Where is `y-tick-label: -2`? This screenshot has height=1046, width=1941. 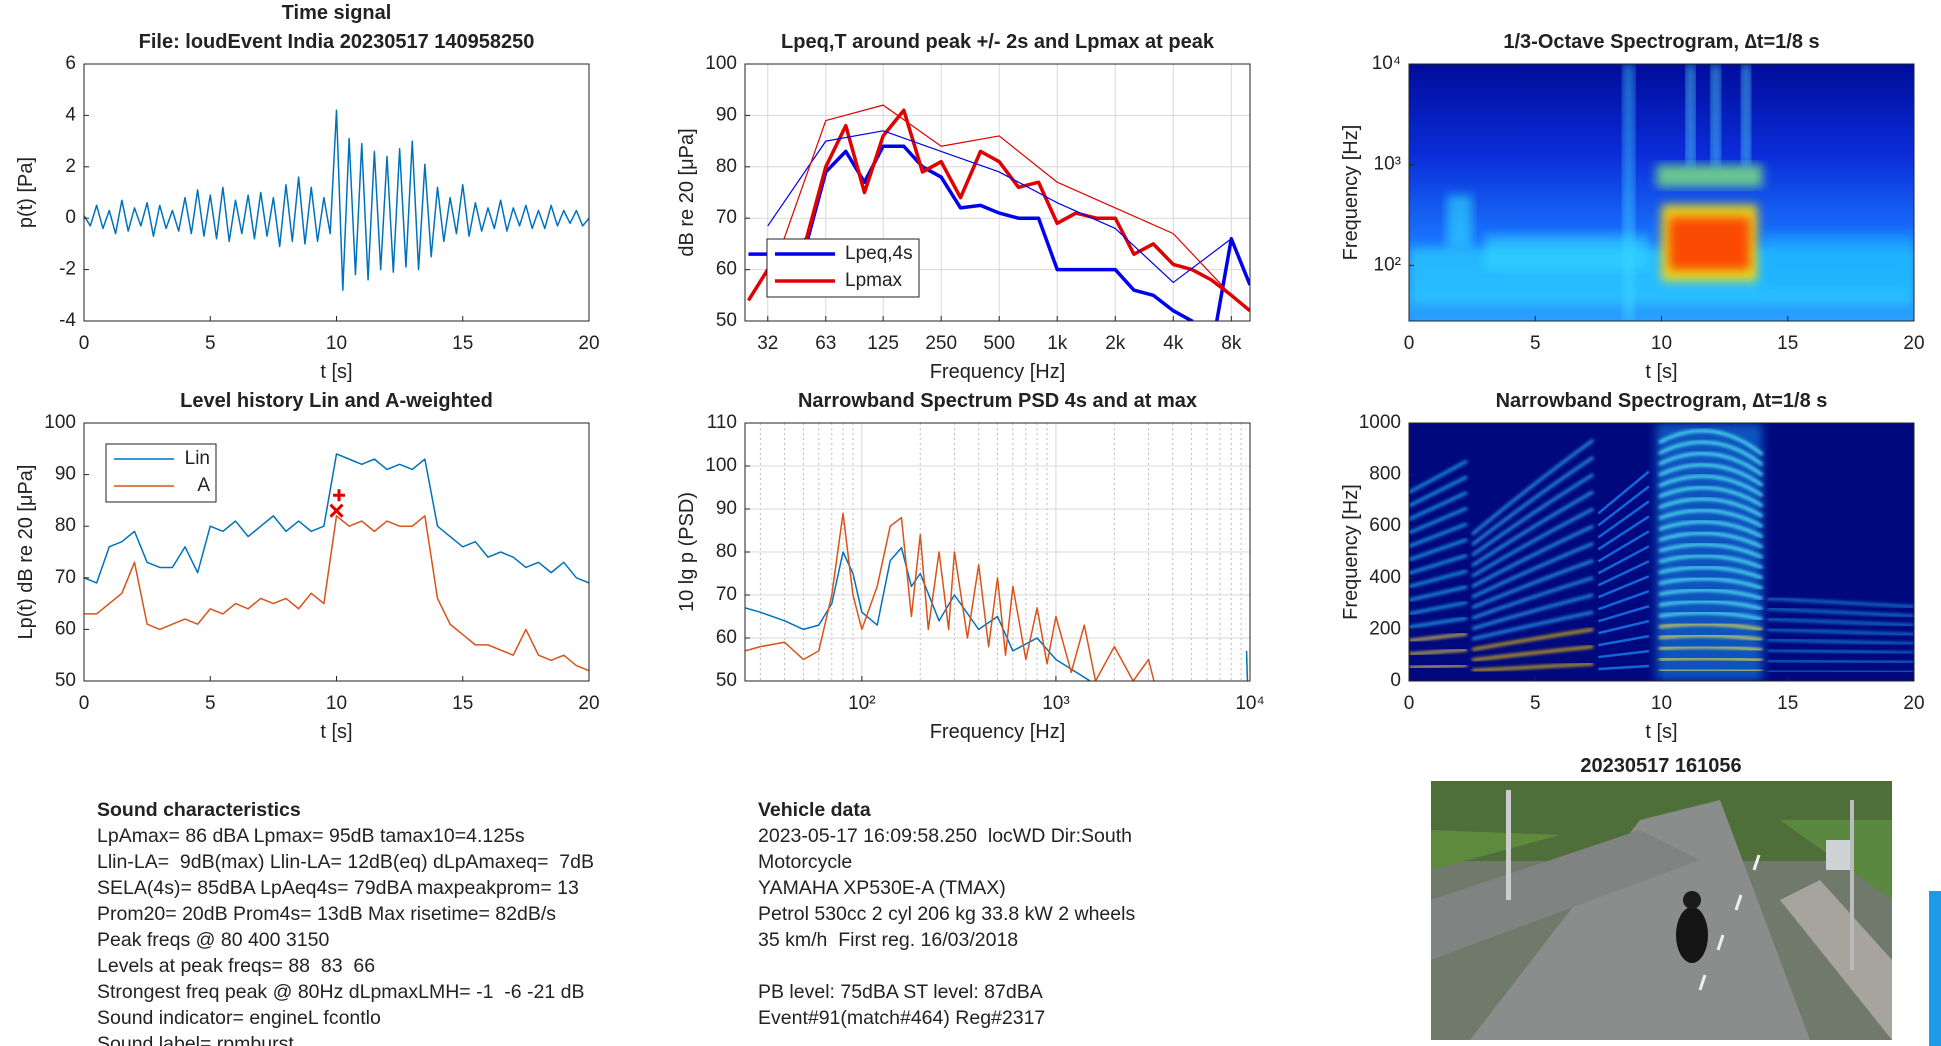 y-tick-label: -2 is located at coordinates (67, 269).